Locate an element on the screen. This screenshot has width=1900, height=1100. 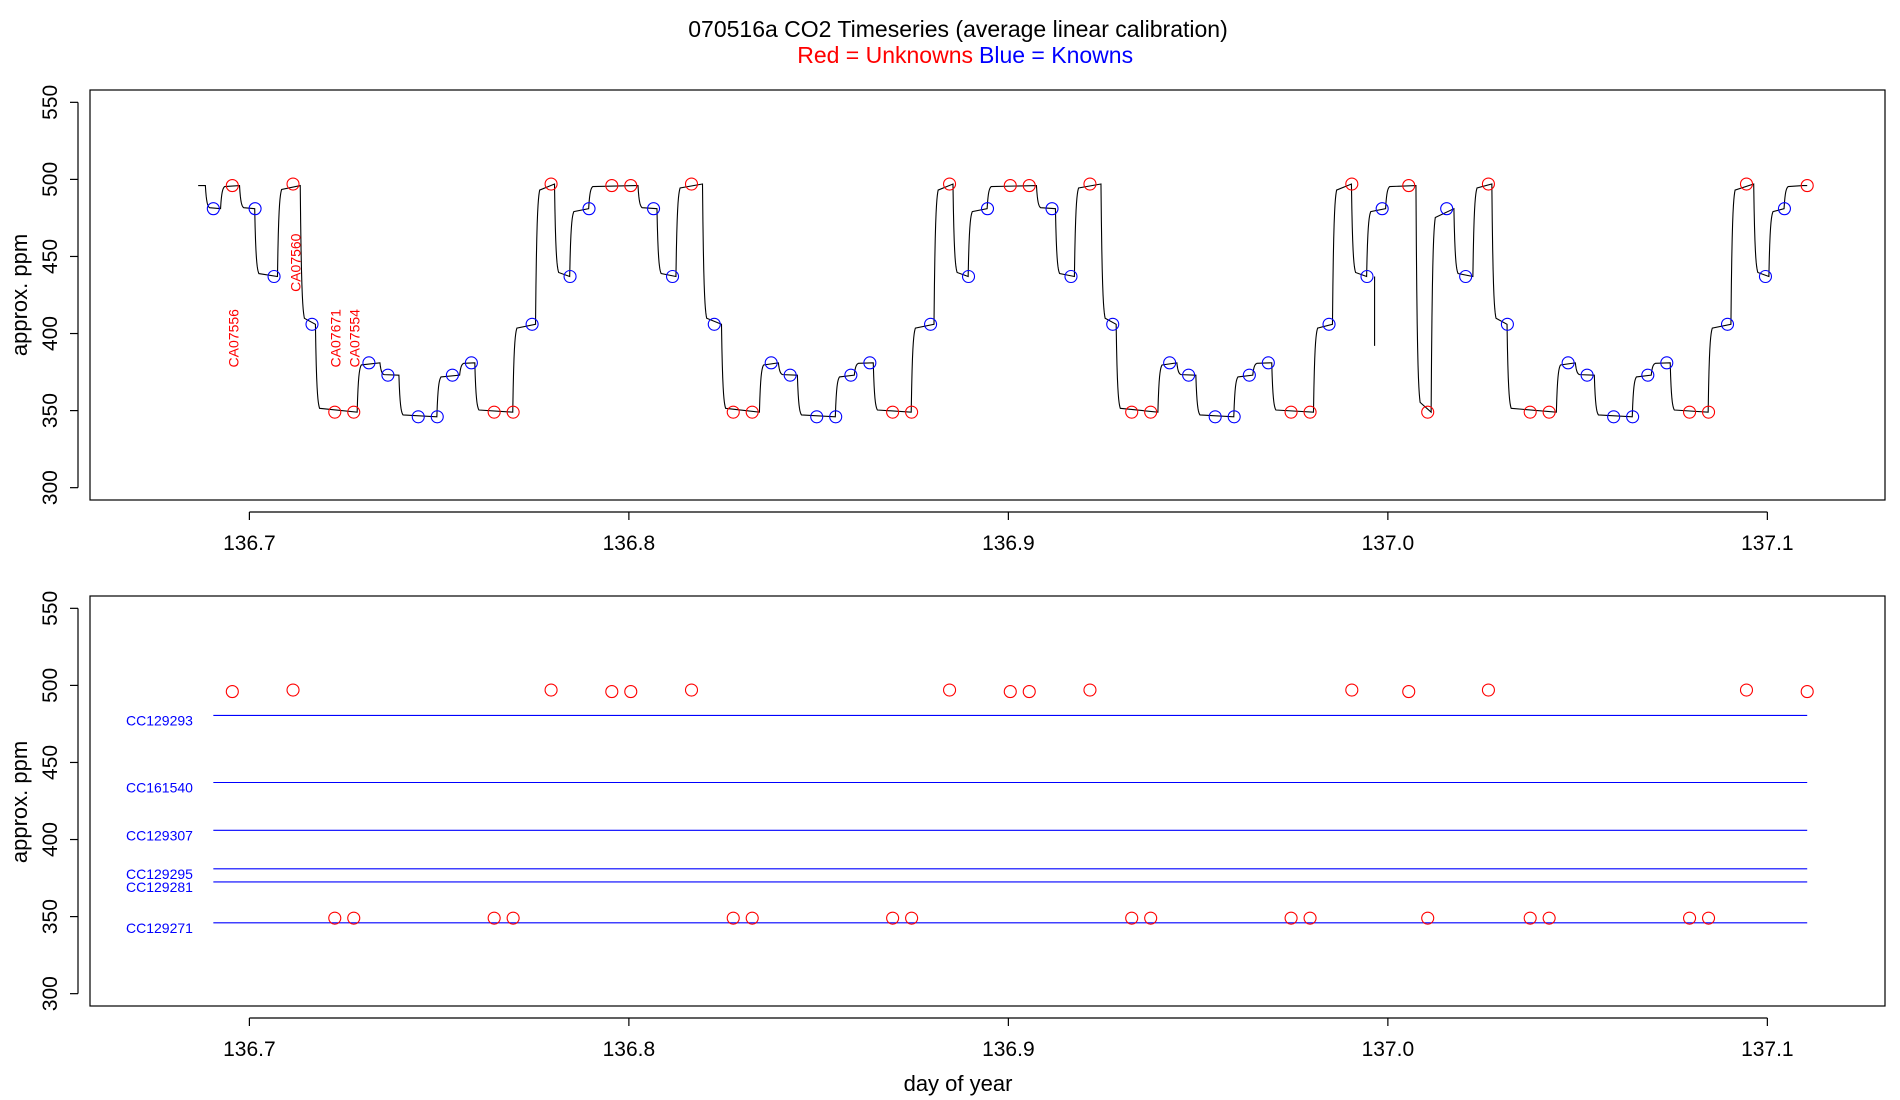
sample-label-ca07554: CA07554 is located at coordinates (355, 338).